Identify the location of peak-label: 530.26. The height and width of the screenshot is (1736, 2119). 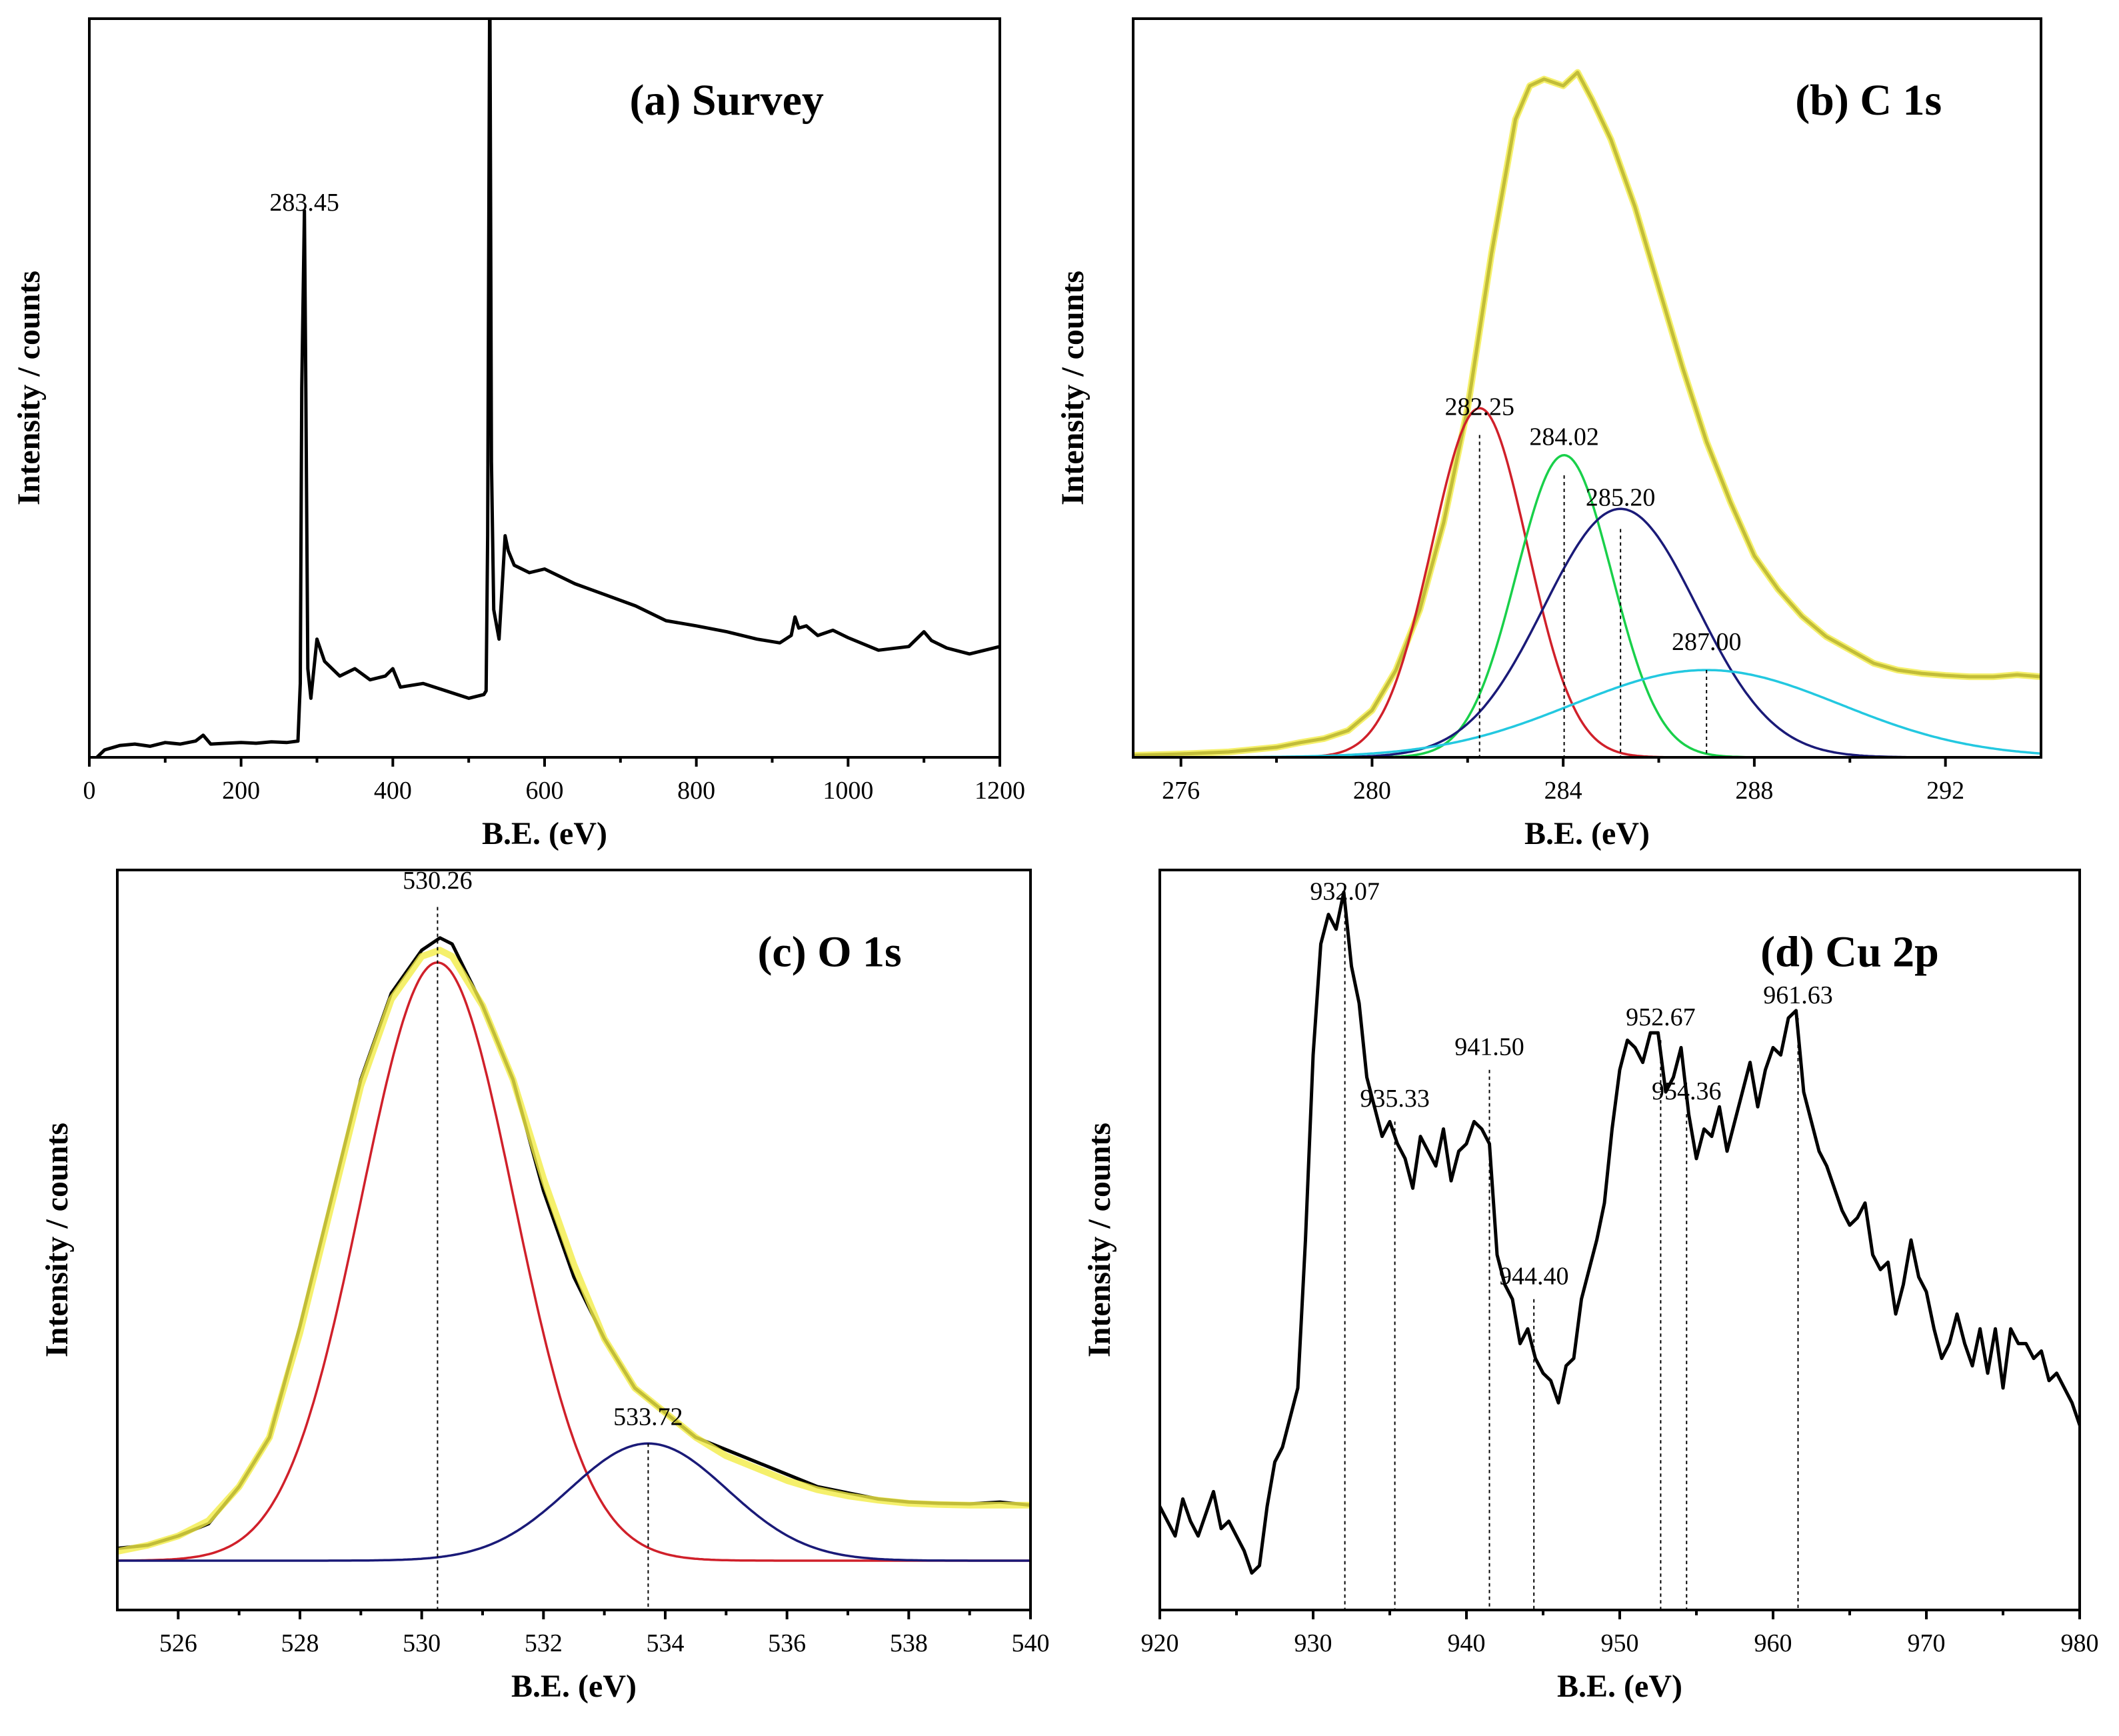
(438, 881).